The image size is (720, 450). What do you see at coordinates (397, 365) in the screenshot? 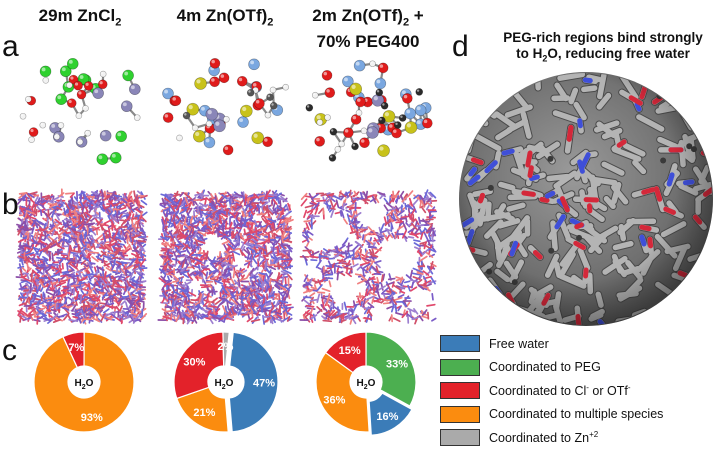
I see `donut-slice-label: 33%` at bounding box center [397, 365].